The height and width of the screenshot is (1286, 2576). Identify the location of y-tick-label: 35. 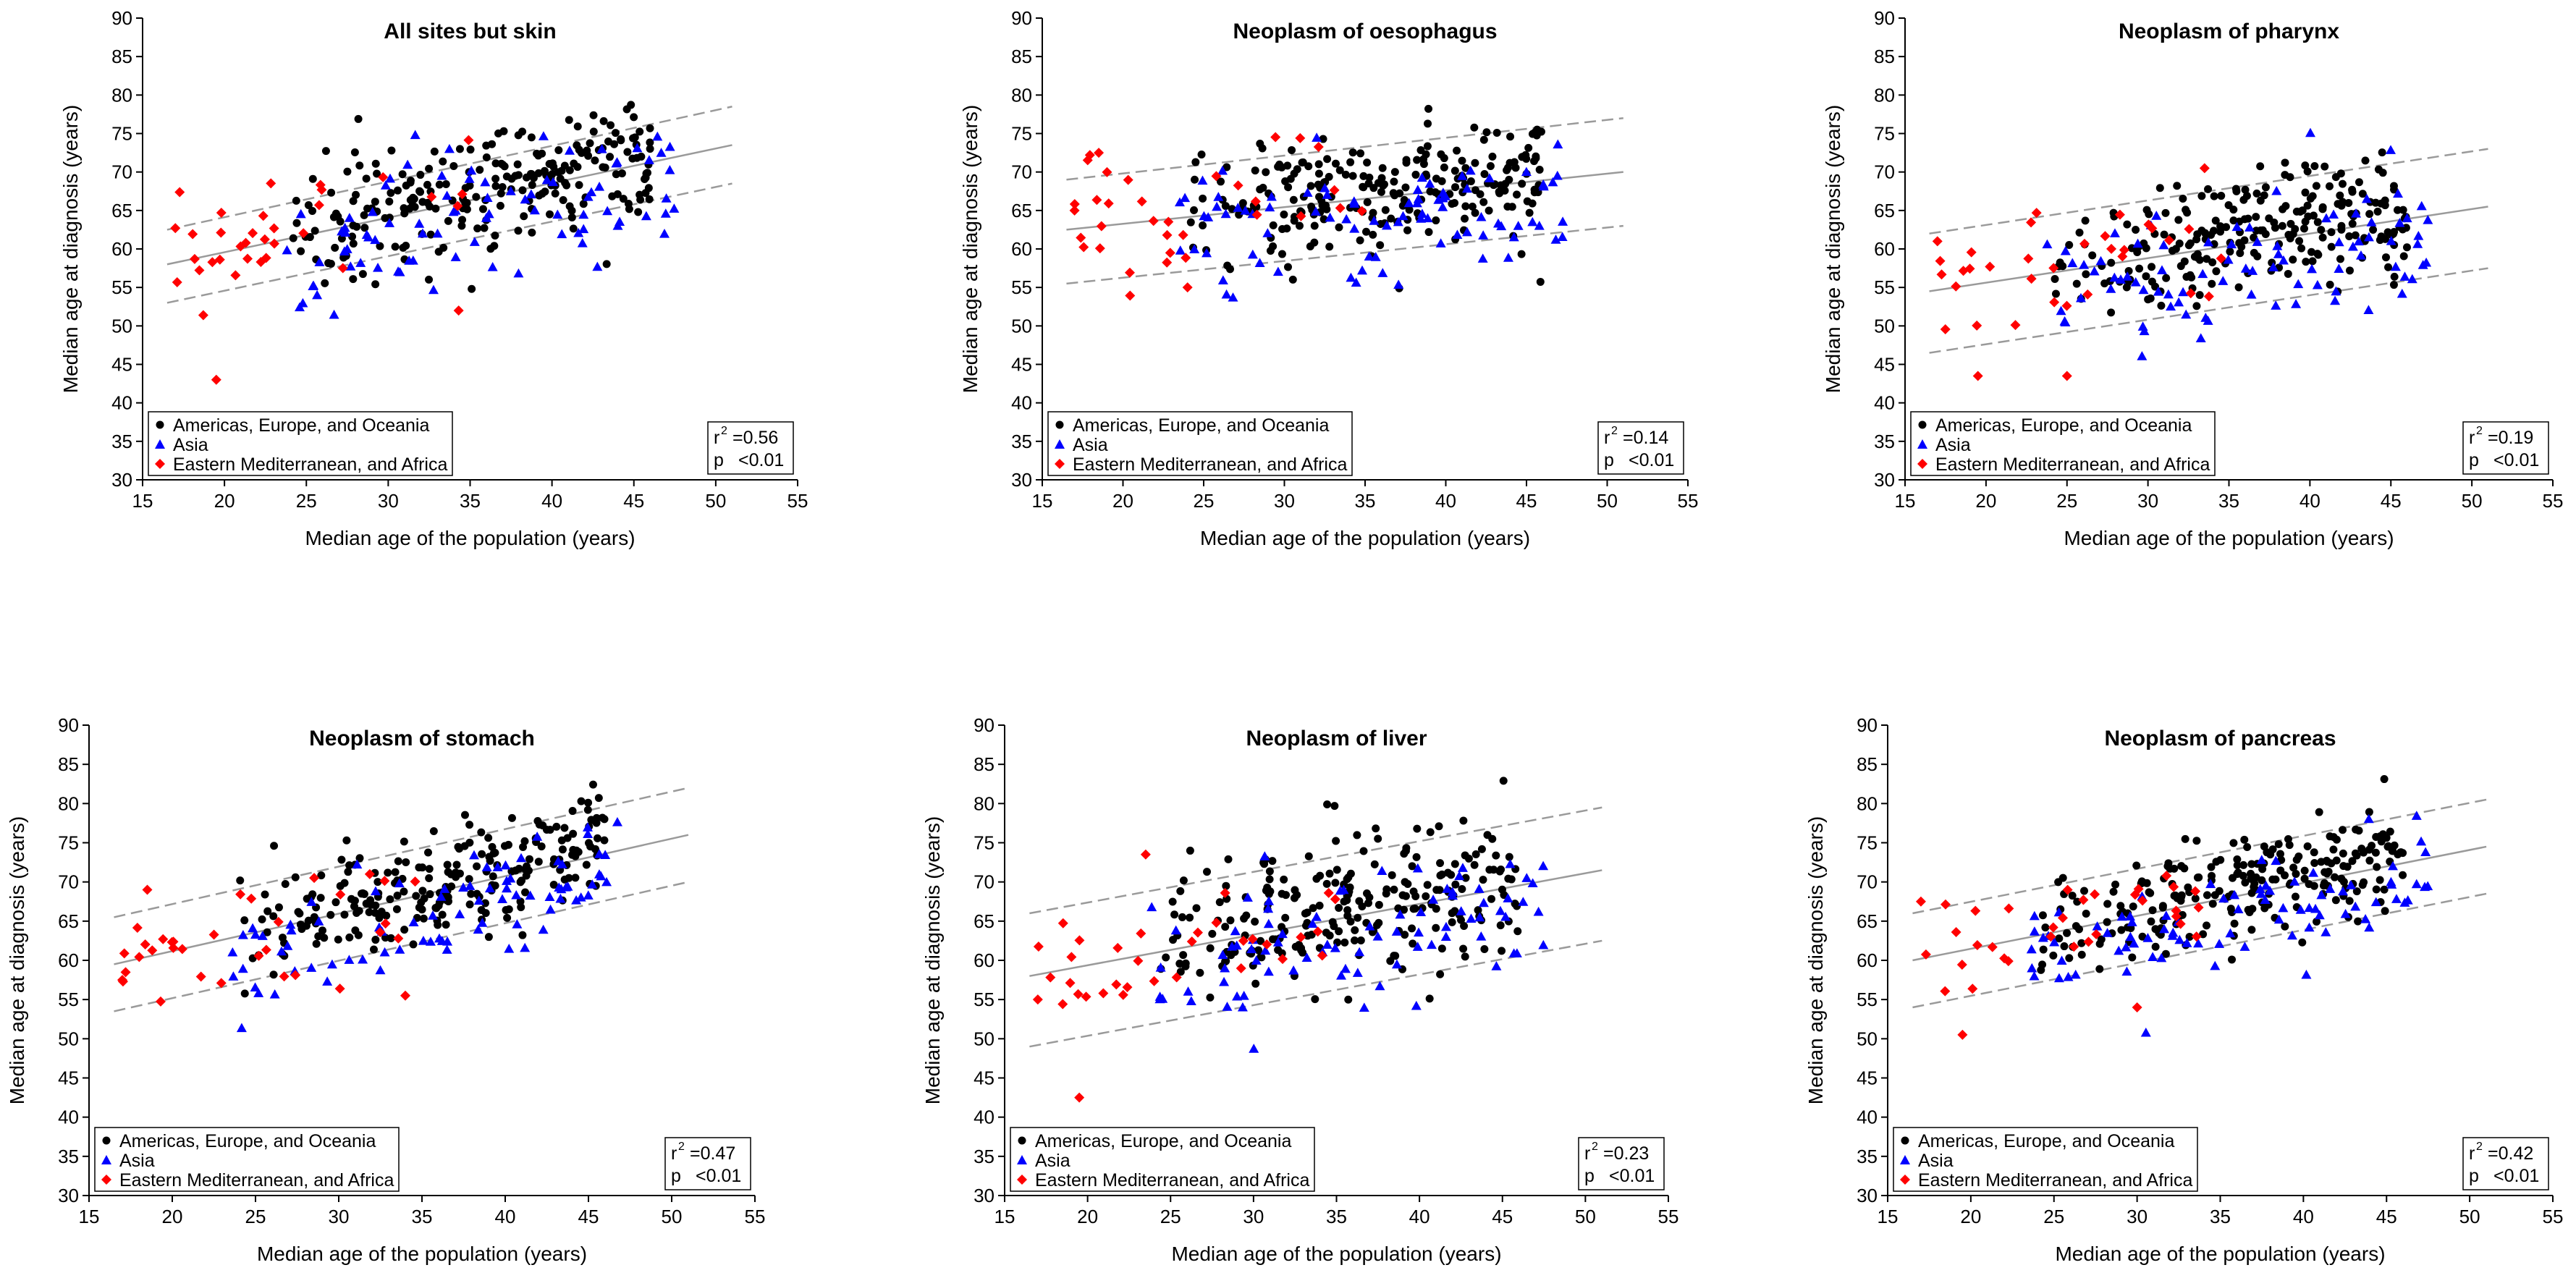
(121, 441).